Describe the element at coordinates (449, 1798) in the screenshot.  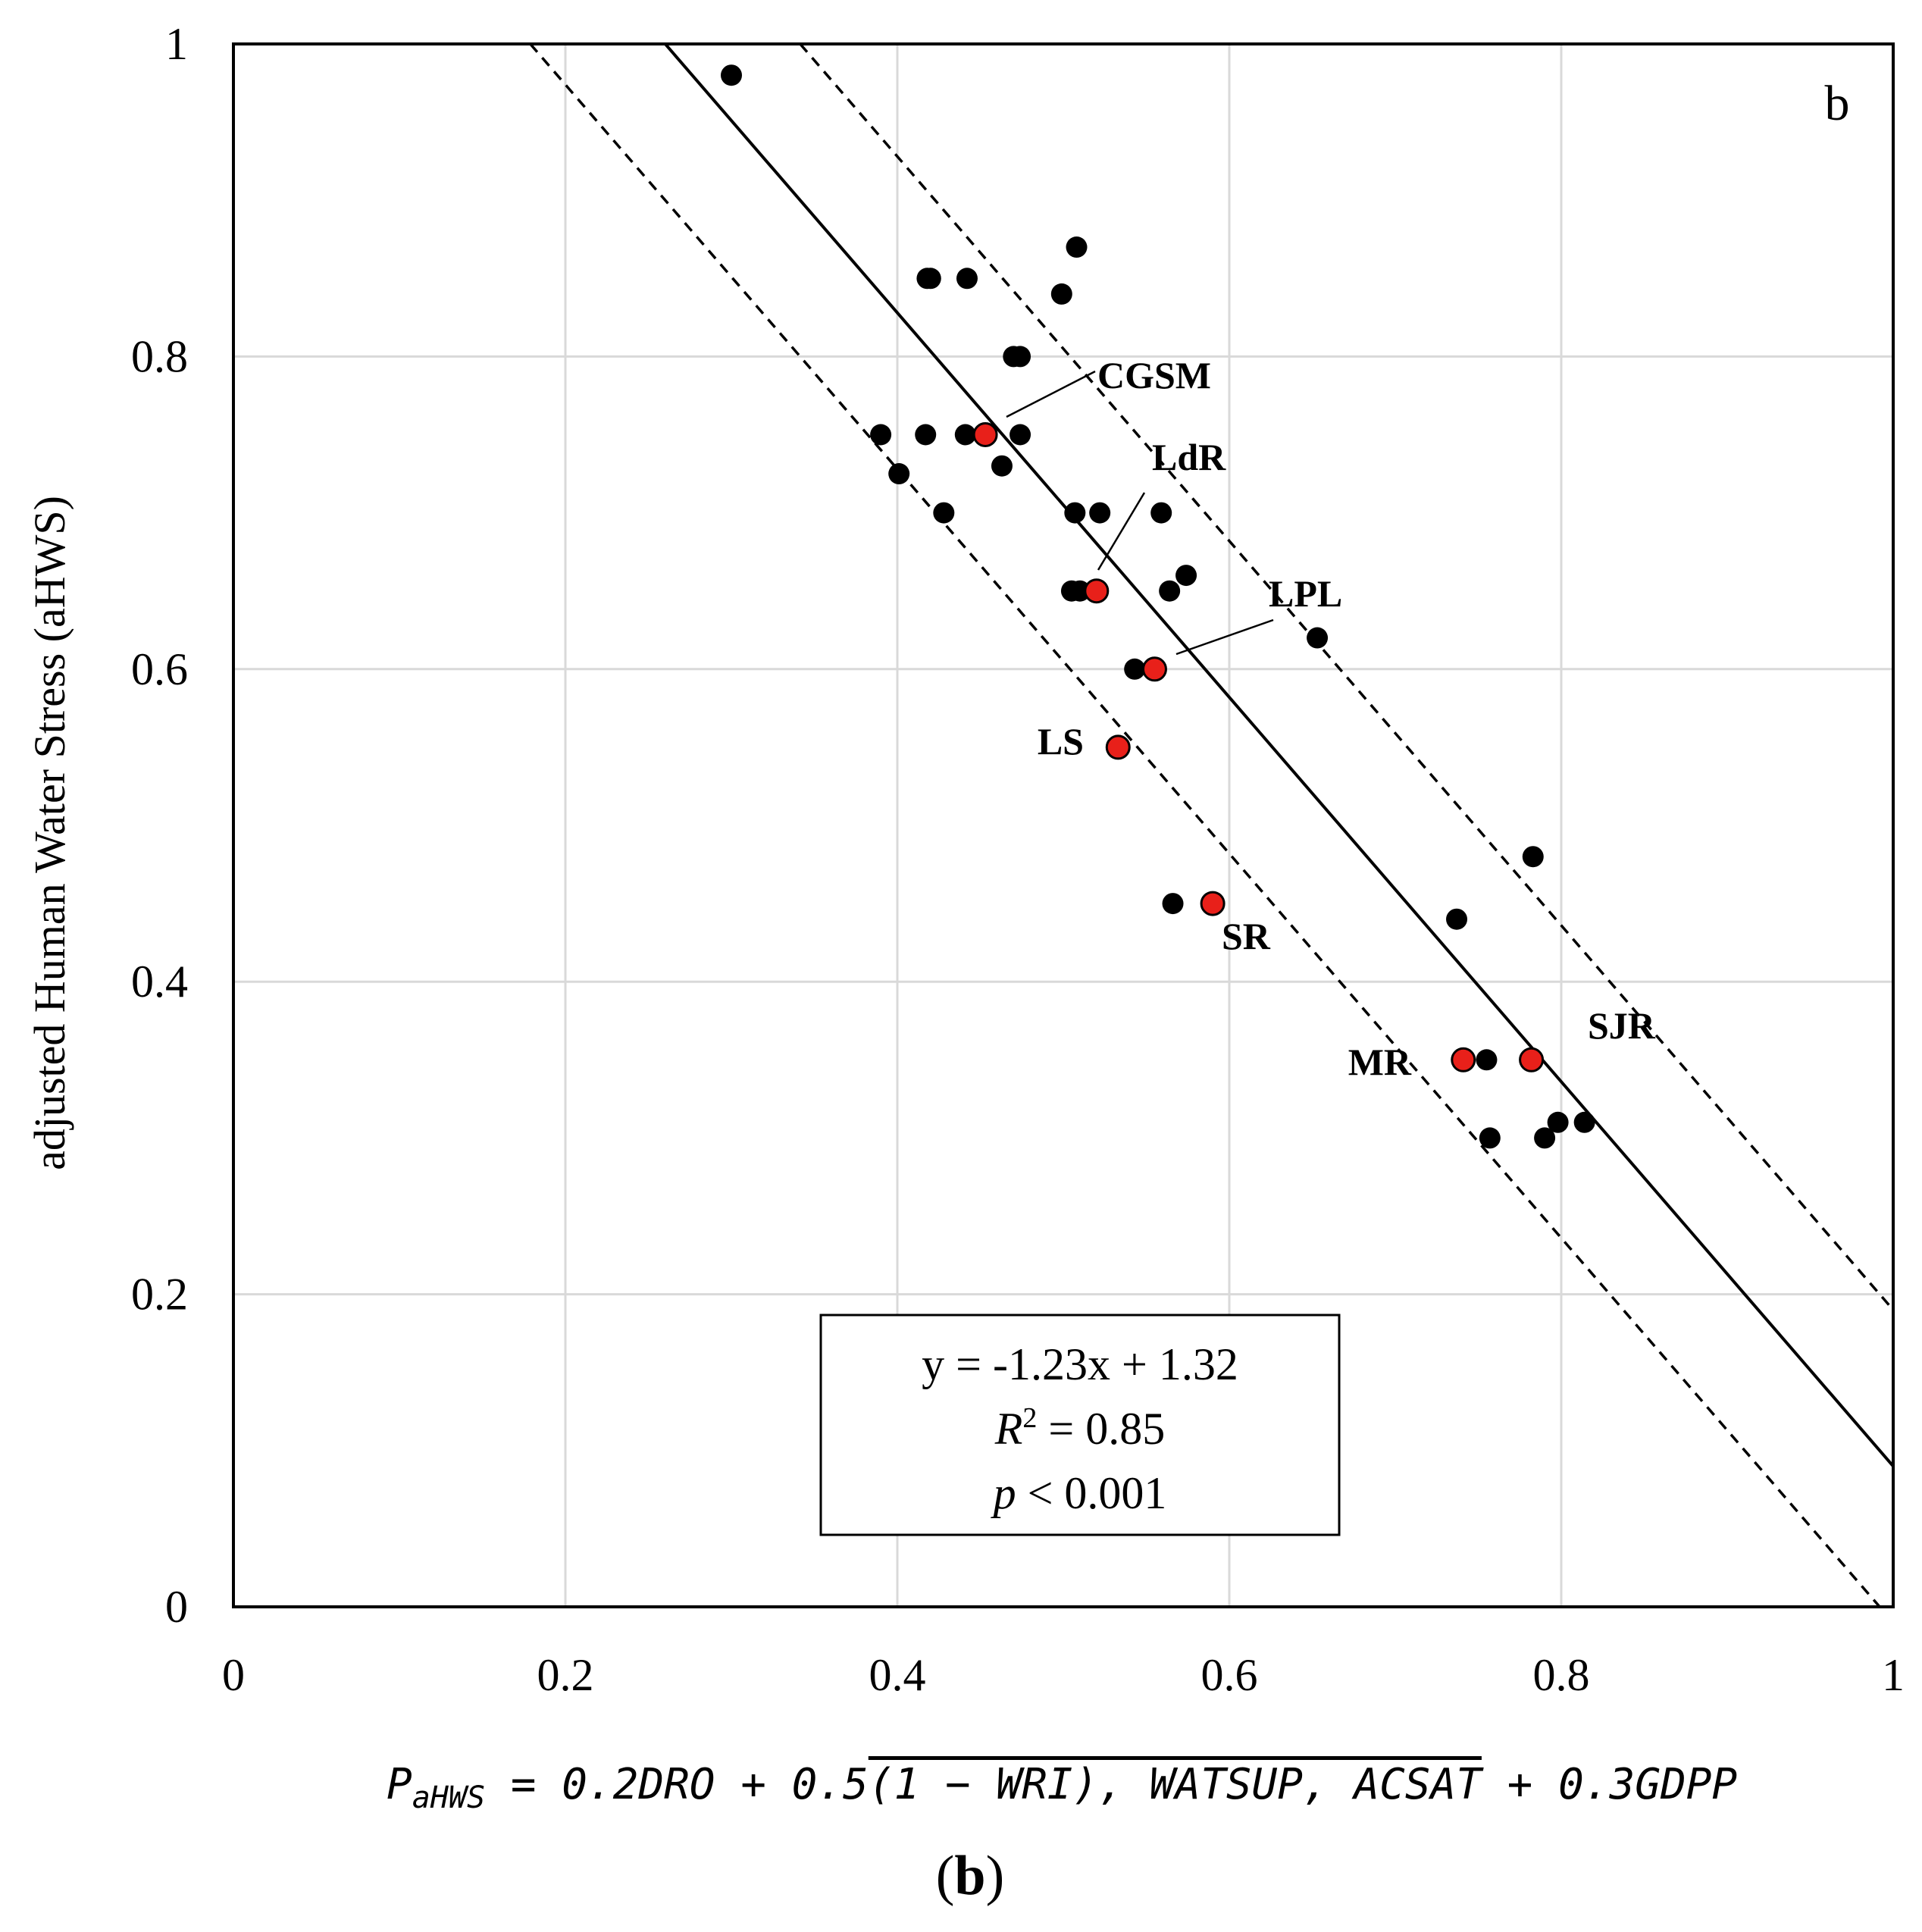
I see `formula-subscript: aHWS` at that location.